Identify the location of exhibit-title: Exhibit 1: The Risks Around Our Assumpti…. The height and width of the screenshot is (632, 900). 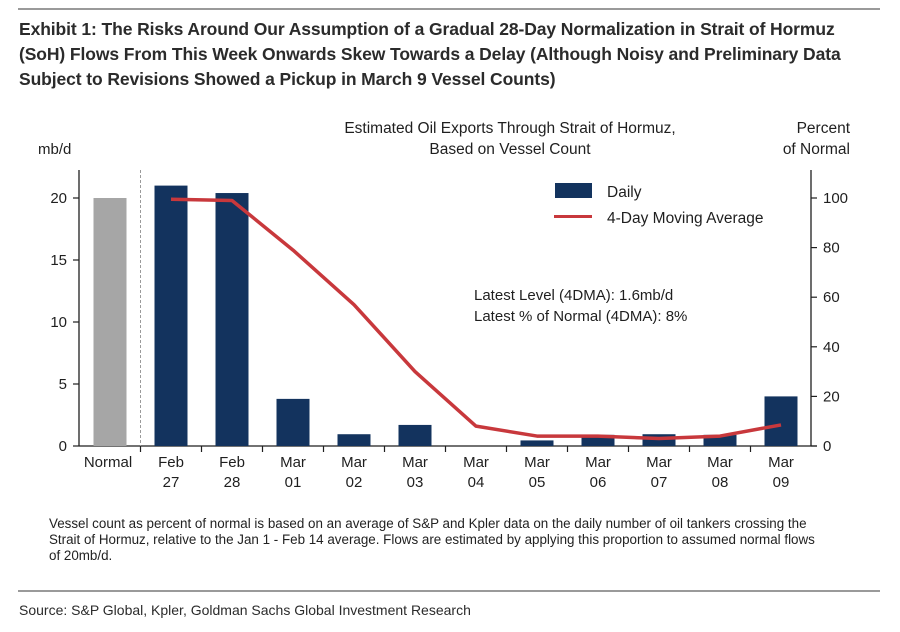
(430, 54).